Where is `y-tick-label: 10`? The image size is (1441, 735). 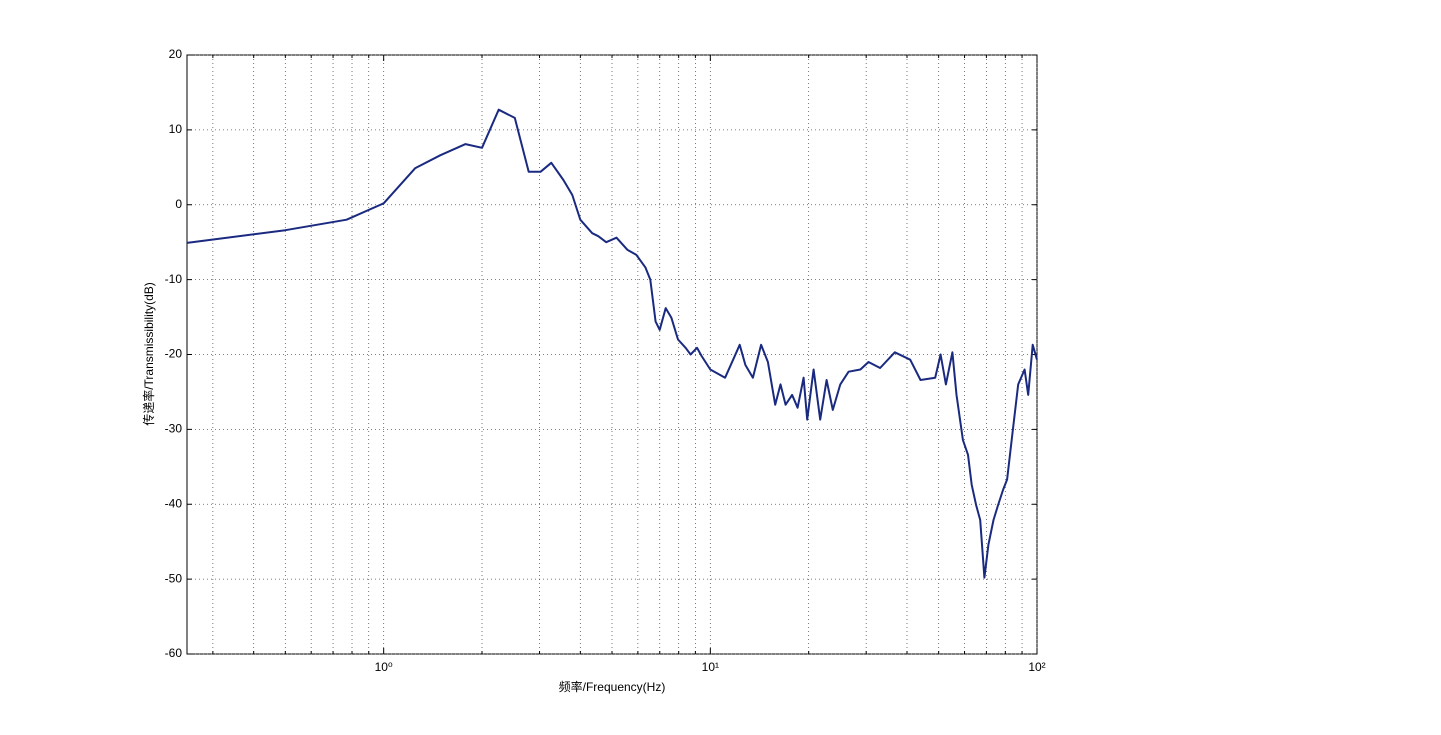
y-tick-label: 10 is located at coordinates (176, 129).